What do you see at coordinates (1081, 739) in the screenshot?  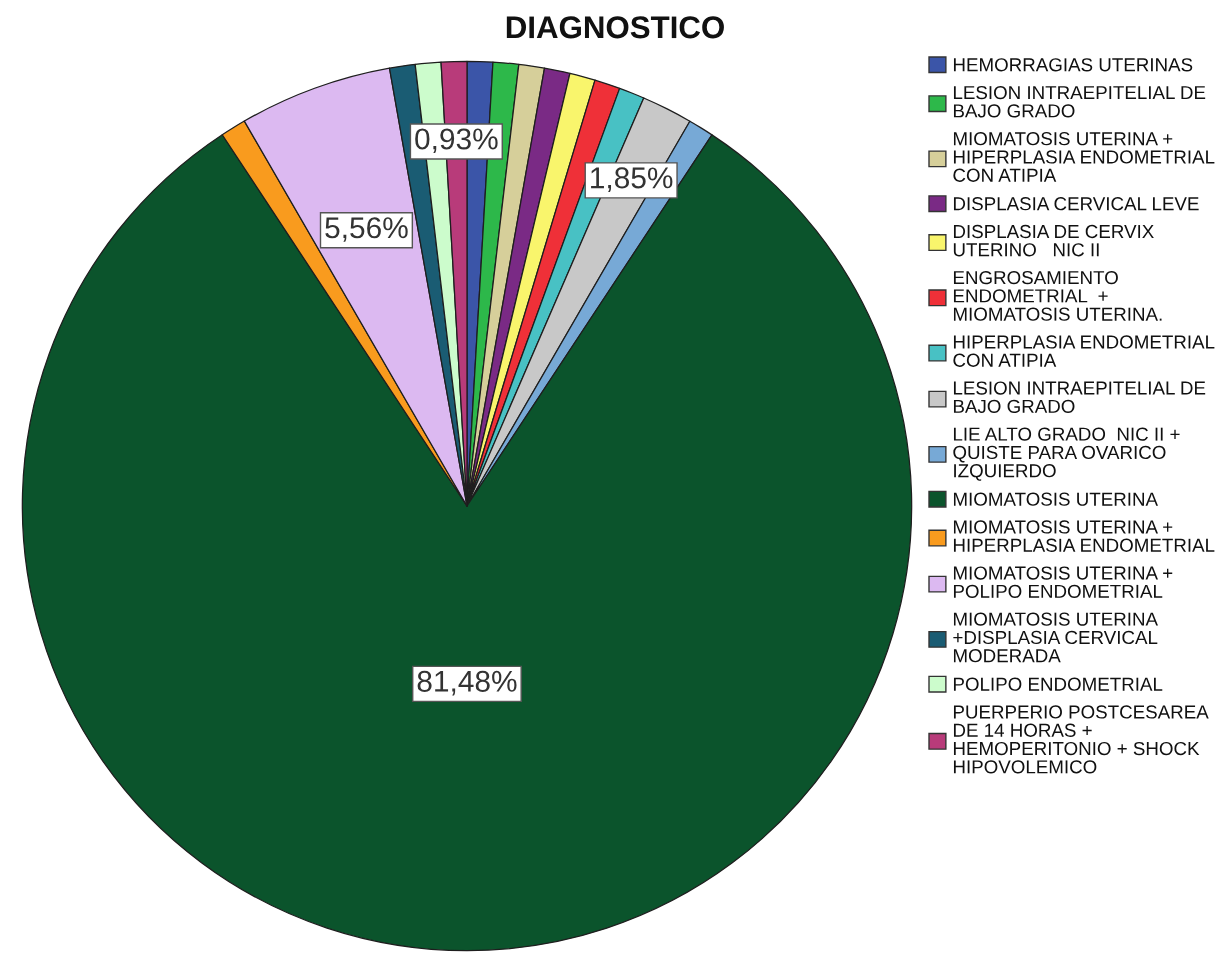 I see `legend-label: PUERPERIO POSTCESAREA DE 14 HORAS + HEMOPERITONIO + SHOCK HIPOVOLEMICO` at bounding box center [1081, 739].